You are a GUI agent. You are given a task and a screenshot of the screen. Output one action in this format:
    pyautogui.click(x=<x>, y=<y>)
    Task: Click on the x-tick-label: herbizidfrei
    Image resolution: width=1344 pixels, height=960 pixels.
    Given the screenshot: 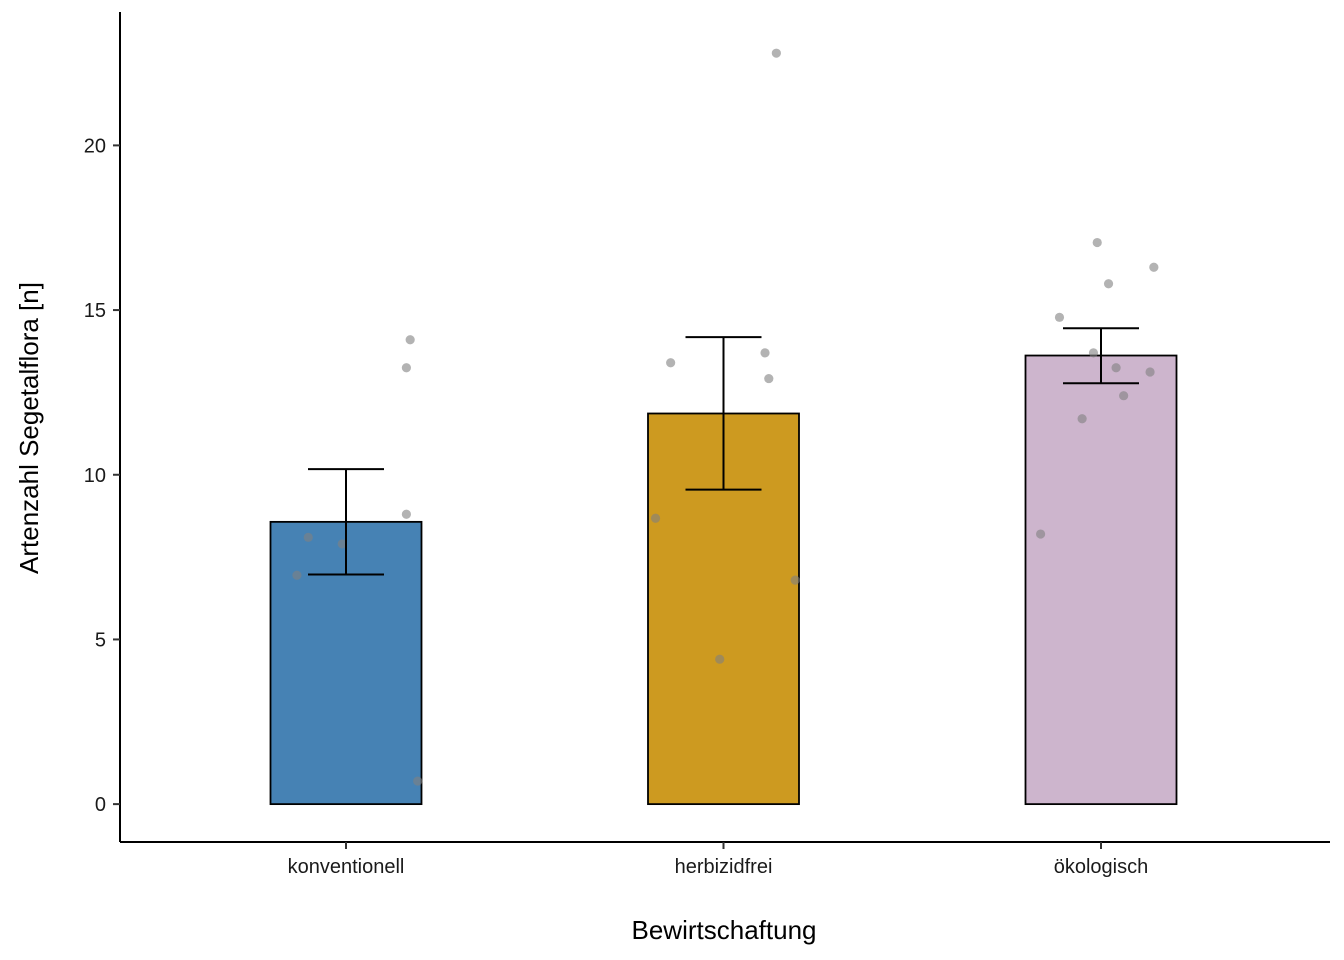 What is the action you would take?
    pyautogui.click(x=724, y=867)
    